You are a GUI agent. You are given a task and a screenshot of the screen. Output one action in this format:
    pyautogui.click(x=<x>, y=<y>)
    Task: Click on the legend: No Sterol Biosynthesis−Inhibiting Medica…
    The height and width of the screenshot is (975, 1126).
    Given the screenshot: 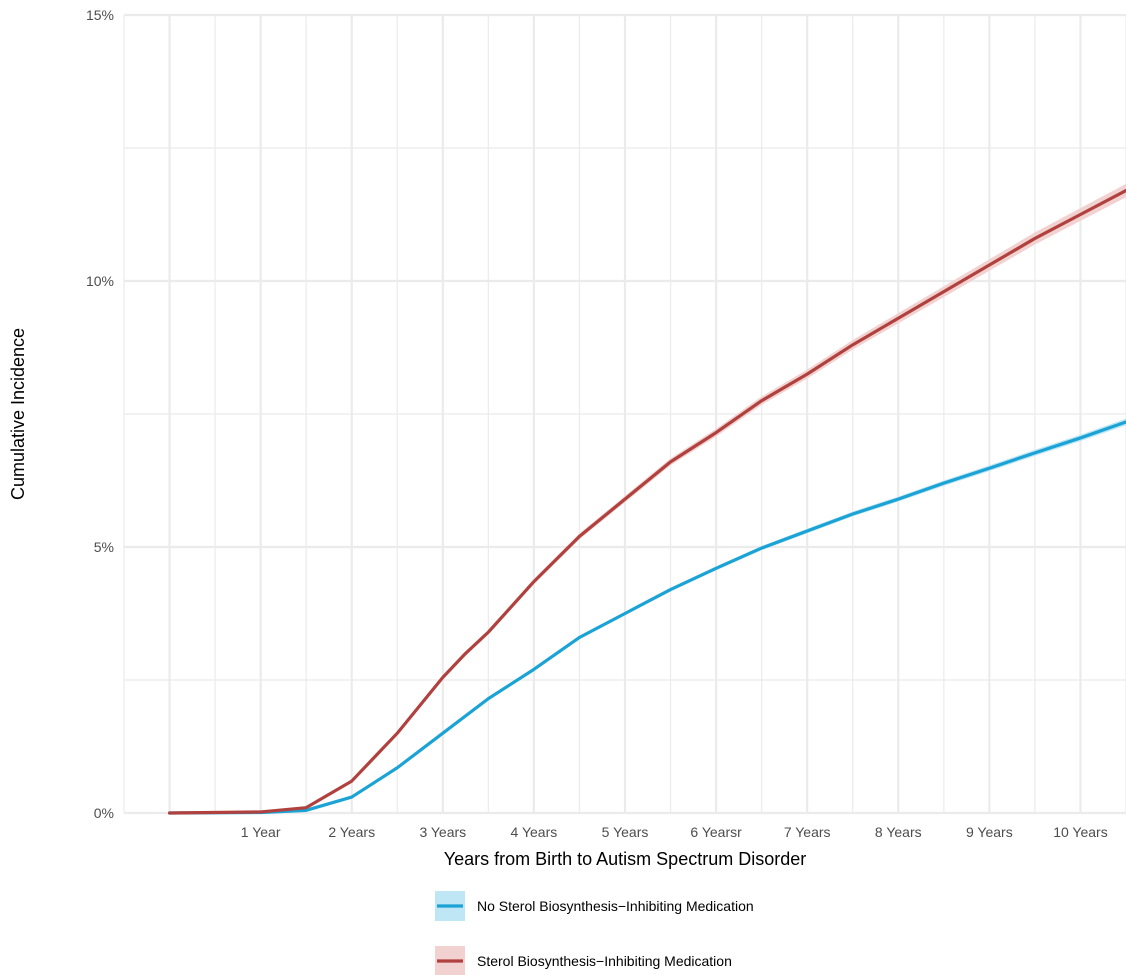 What is the action you would take?
    pyautogui.click(x=594, y=933)
    